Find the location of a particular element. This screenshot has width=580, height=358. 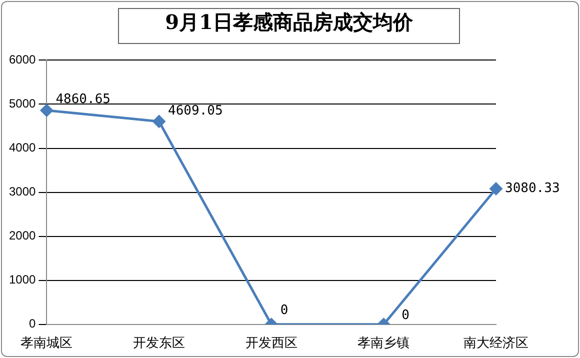

x-tick-label: 开发西区 is located at coordinates (271, 342).